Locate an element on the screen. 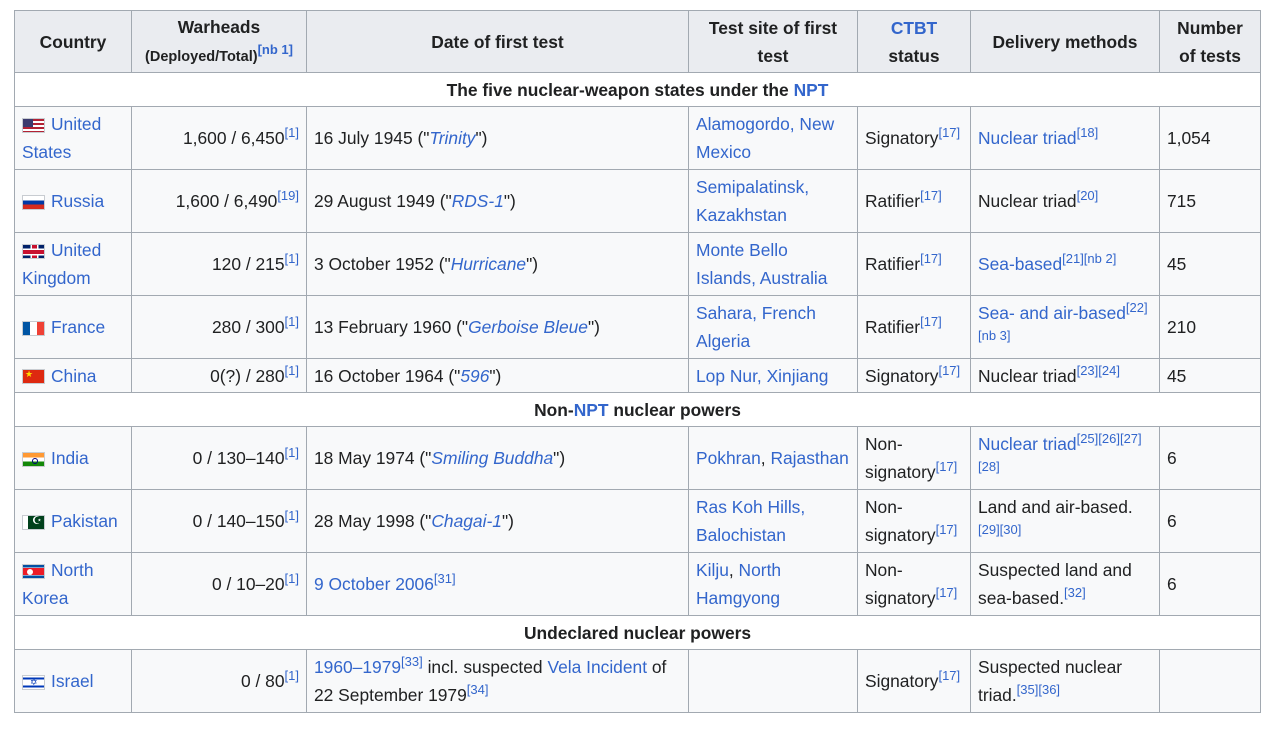  test-site-link: Sahara, French Algeria is located at coordinates (756, 327).